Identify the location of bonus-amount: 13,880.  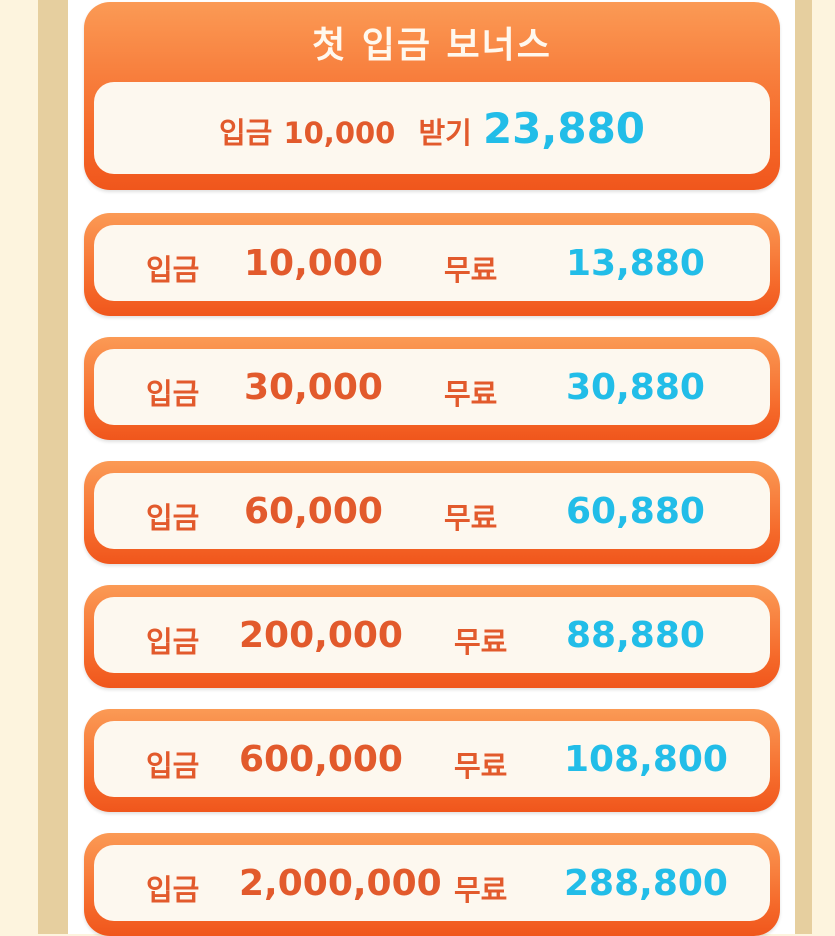
(635, 263).